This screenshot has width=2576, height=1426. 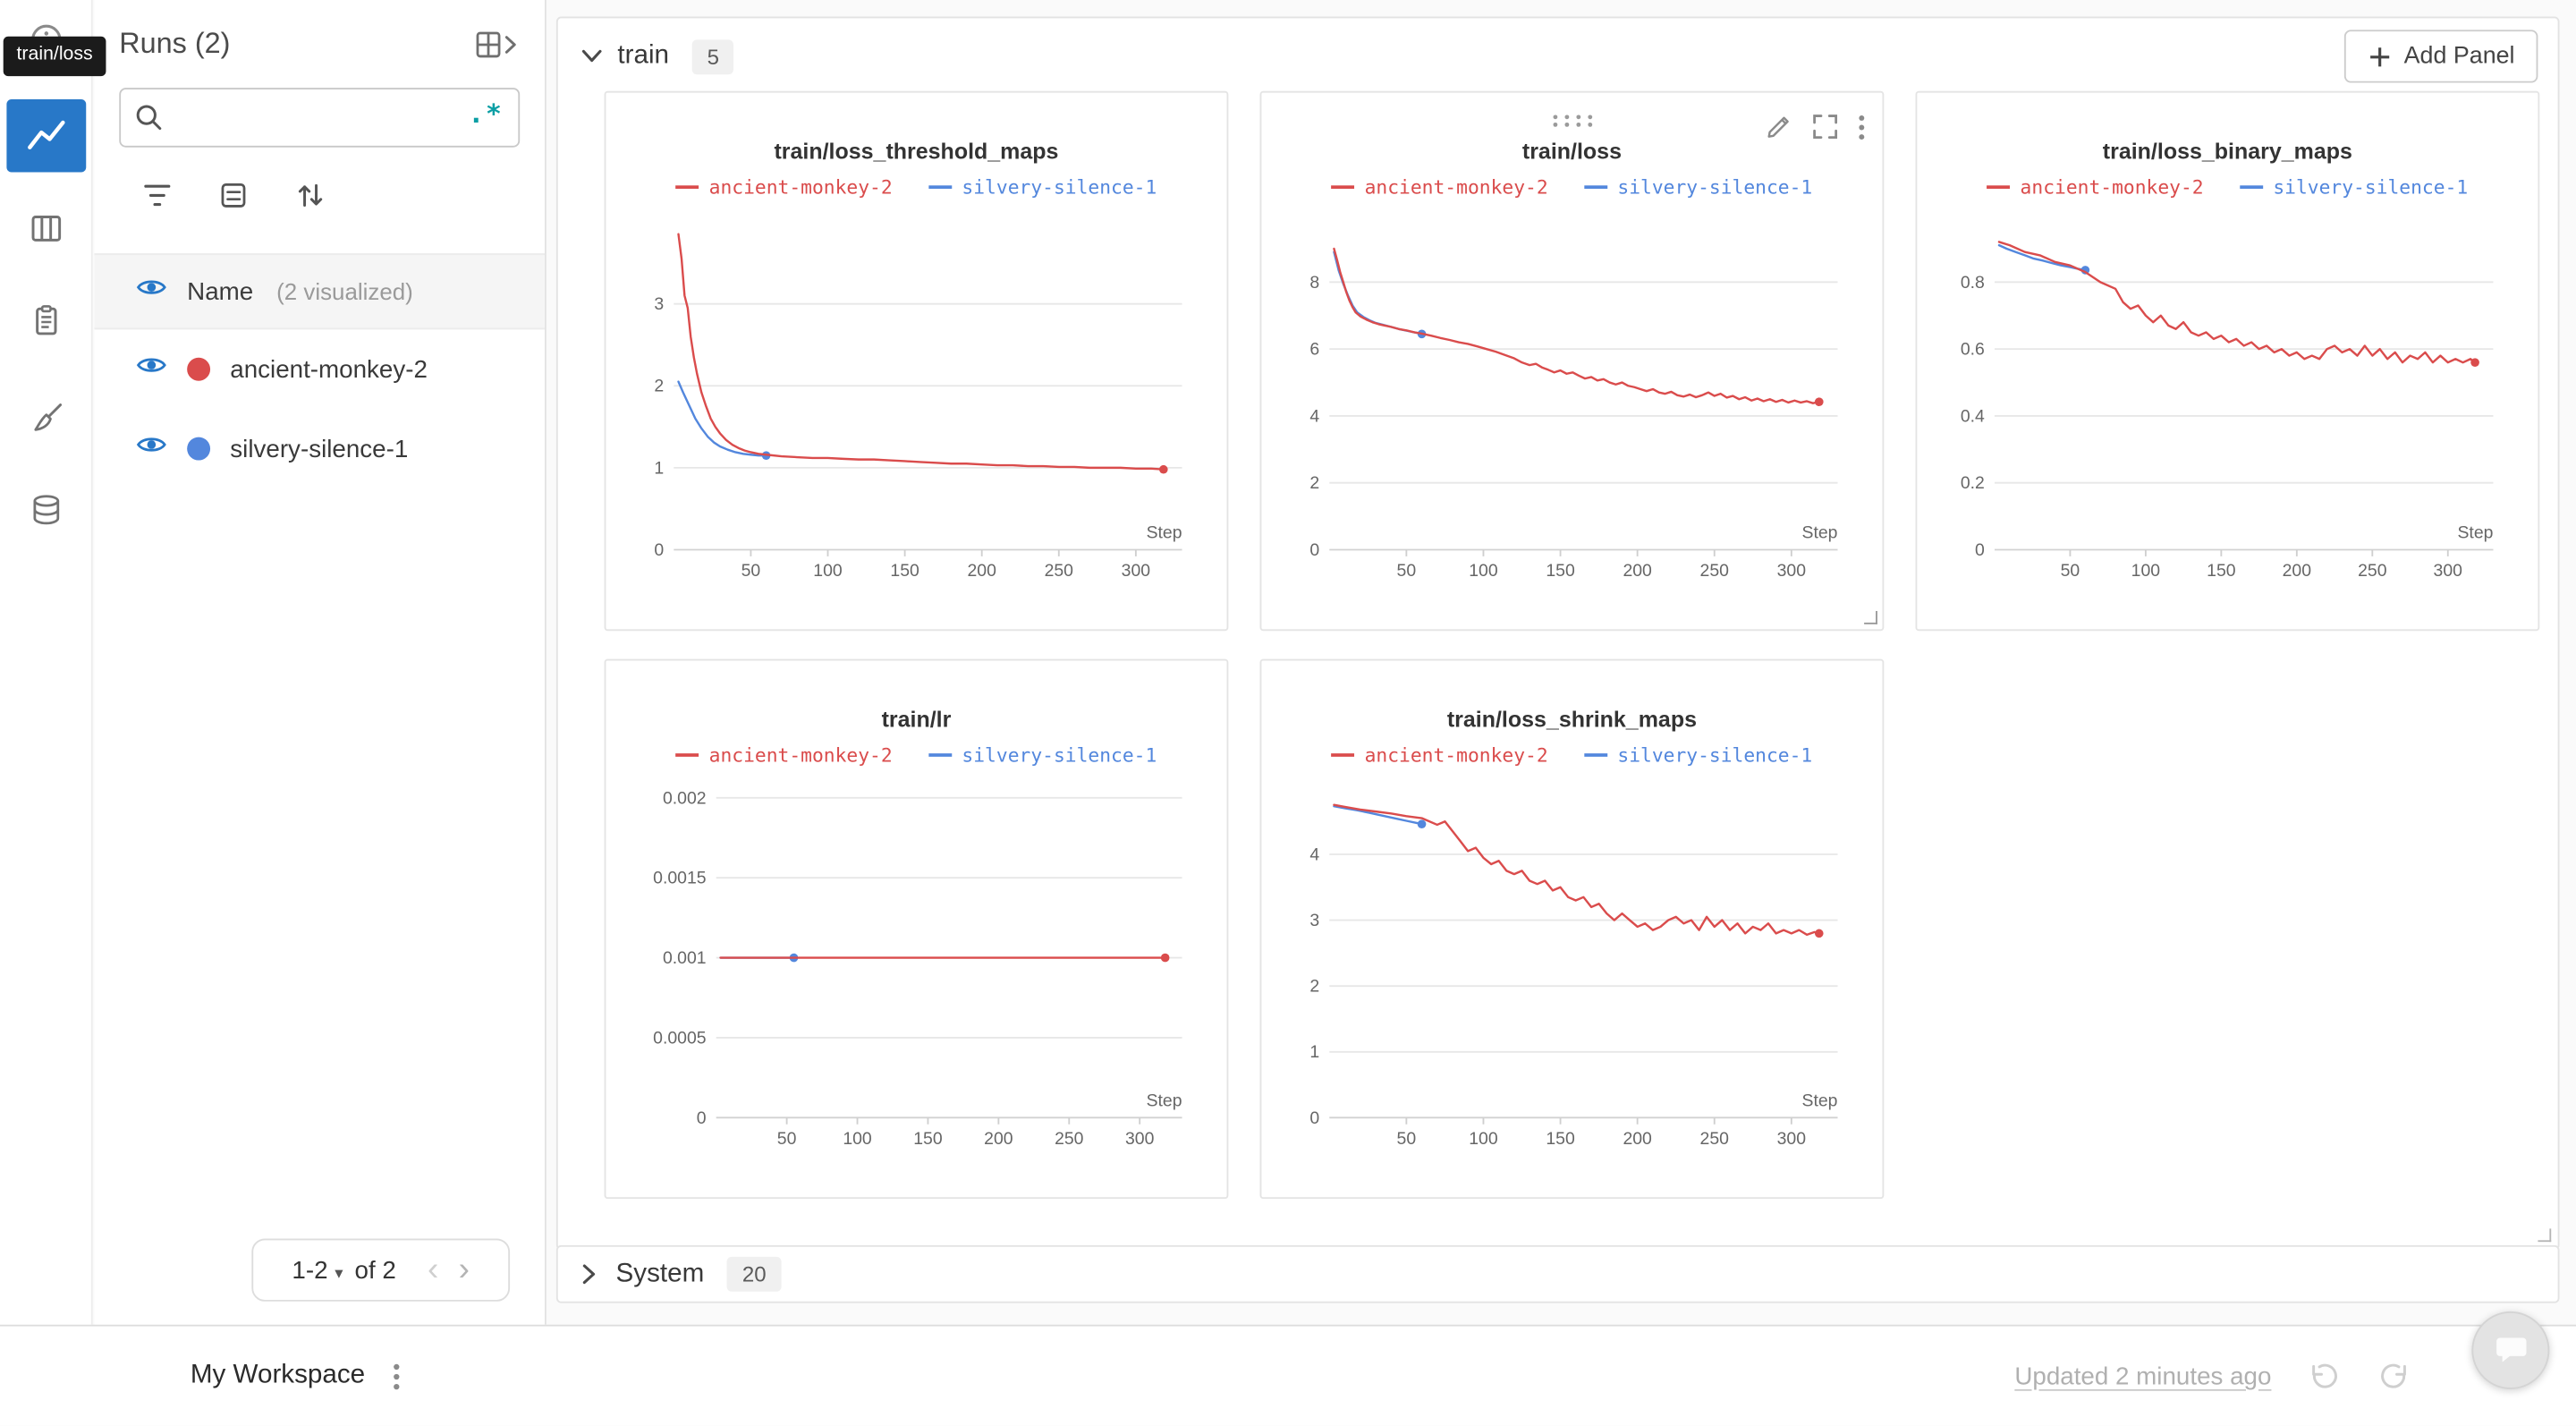 What do you see at coordinates (685, 798) in the screenshot?
I see `svg-text: 0.002` at bounding box center [685, 798].